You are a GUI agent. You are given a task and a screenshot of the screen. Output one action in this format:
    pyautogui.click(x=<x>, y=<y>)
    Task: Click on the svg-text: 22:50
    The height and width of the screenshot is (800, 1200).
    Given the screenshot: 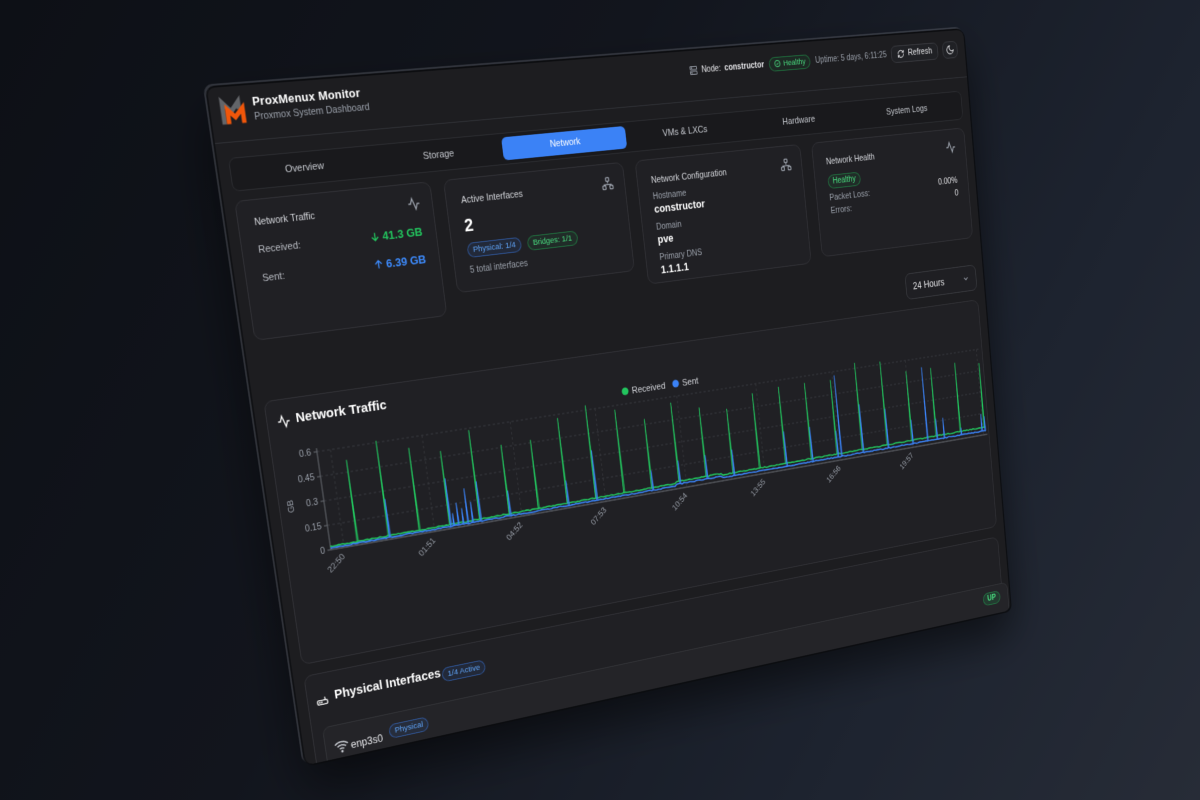 What is the action you would take?
    pyautogui.click(x=337, y=563)
    